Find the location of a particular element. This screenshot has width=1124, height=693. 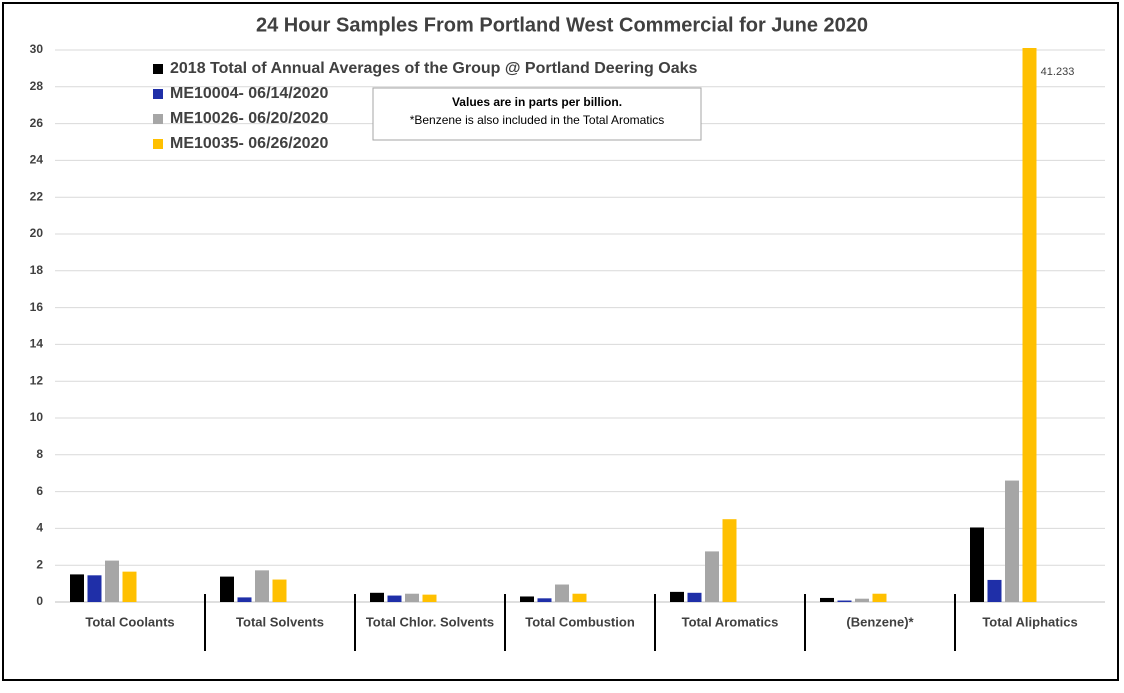

annotation-box is located at coordinates (537, 114).